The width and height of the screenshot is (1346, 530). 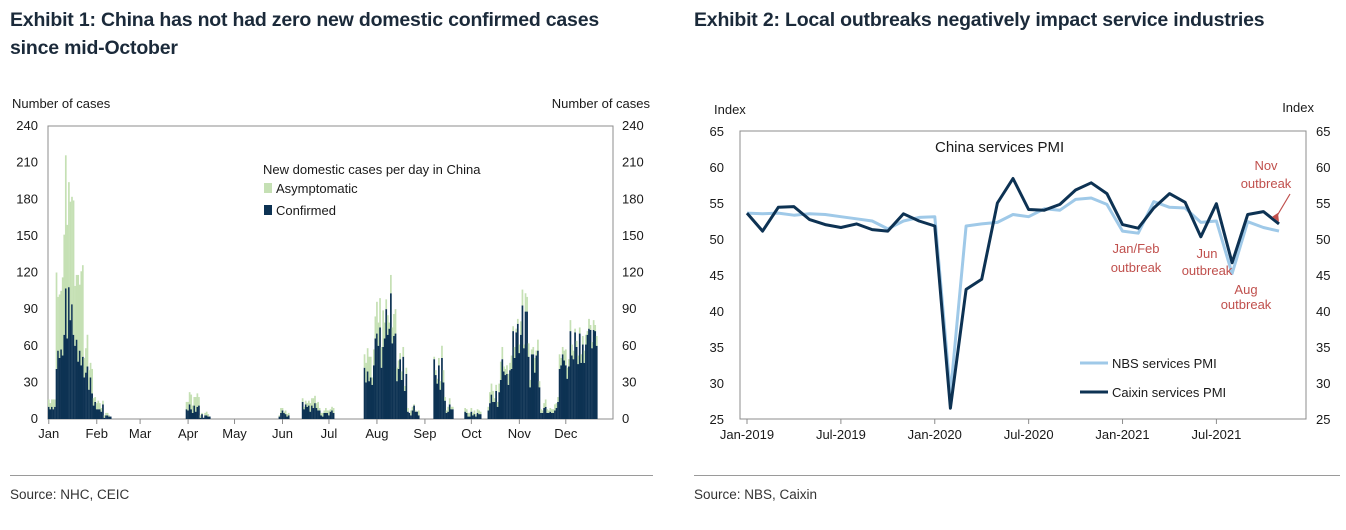 What do you see at coordinates (629, 381) in the screenshot?
I see `y-tick-label-right: 30` at bounding box center [629, 381].